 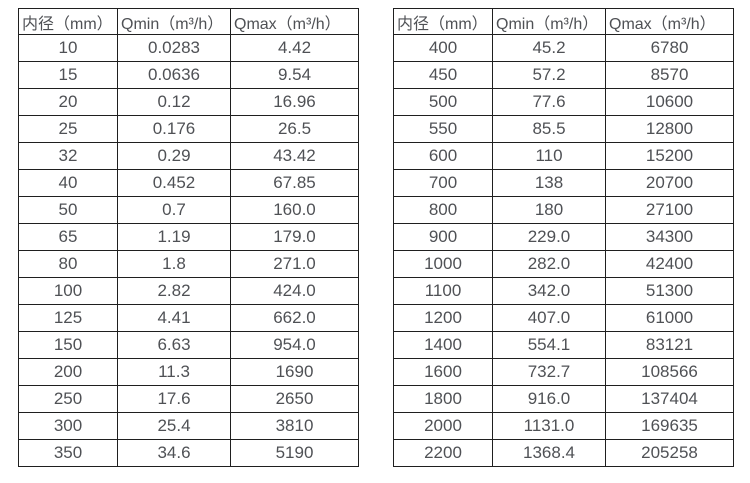 I want to click on table-row: 300 25.4 3810, so click(x=188, y=426).